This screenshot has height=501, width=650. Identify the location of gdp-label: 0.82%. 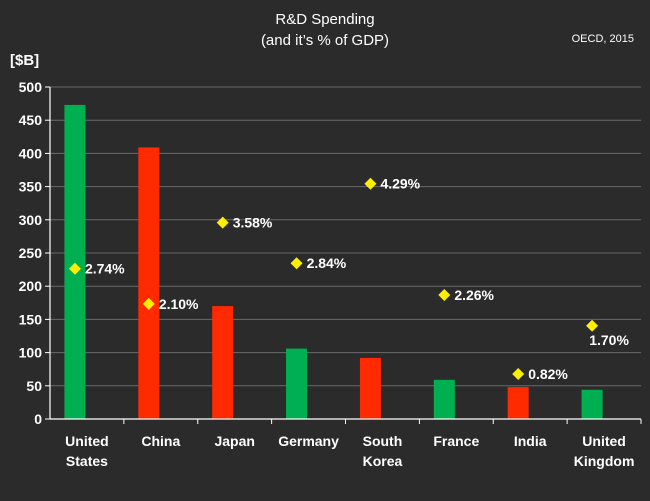
(548, 374).